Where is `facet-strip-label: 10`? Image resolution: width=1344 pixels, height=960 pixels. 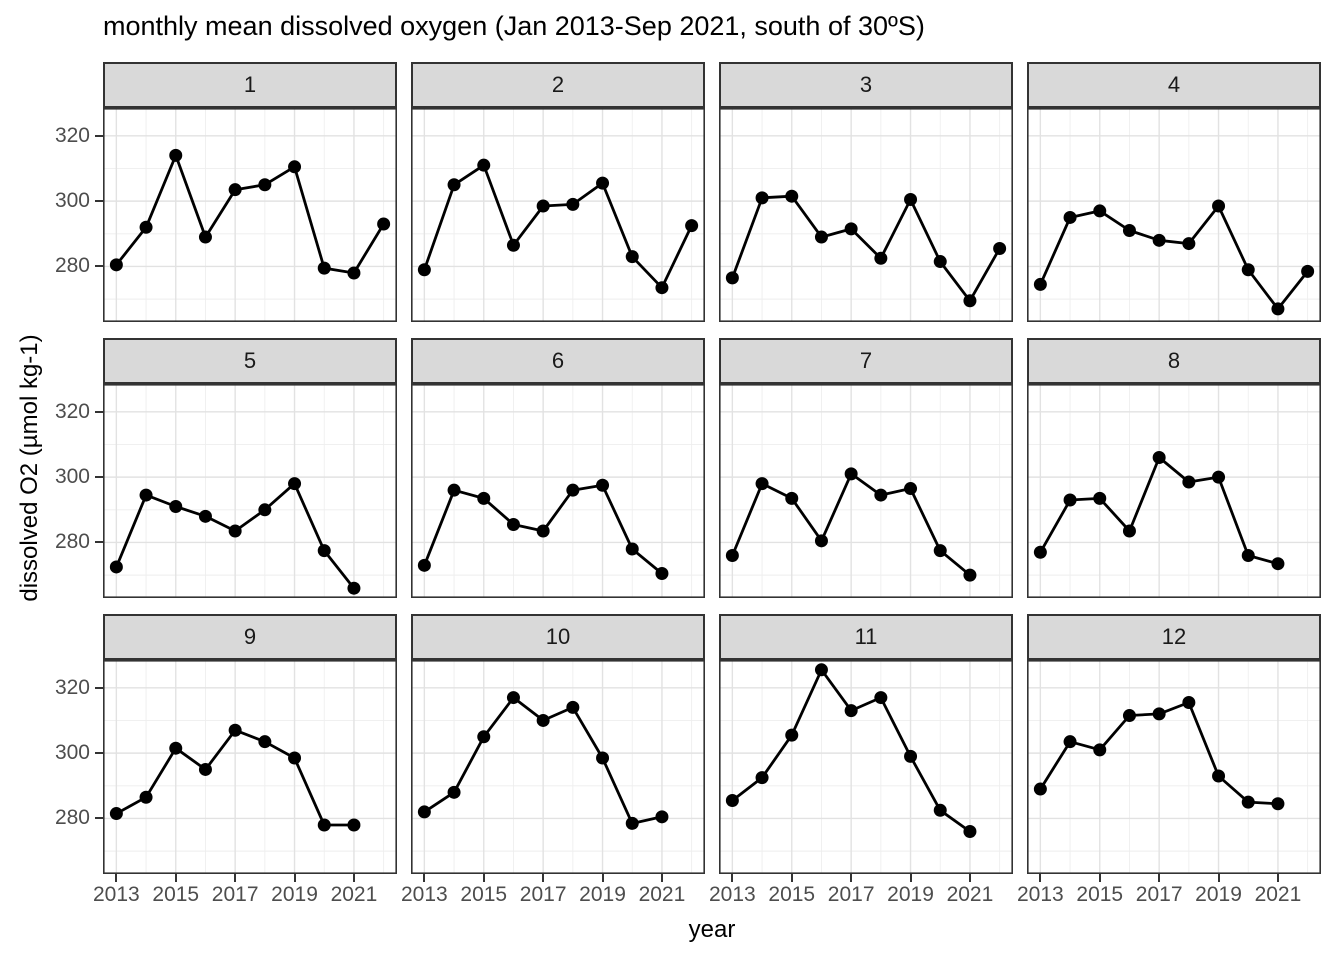
facet-strip-label: 10 is located at coordinates (558, 636).